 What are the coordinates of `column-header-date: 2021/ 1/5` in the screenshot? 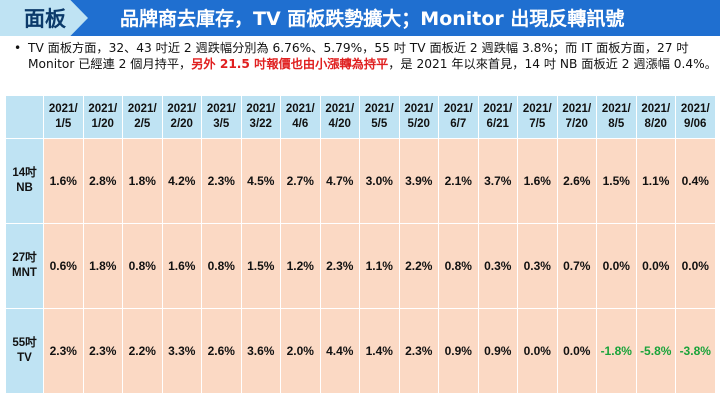 It's located at (63, 117).